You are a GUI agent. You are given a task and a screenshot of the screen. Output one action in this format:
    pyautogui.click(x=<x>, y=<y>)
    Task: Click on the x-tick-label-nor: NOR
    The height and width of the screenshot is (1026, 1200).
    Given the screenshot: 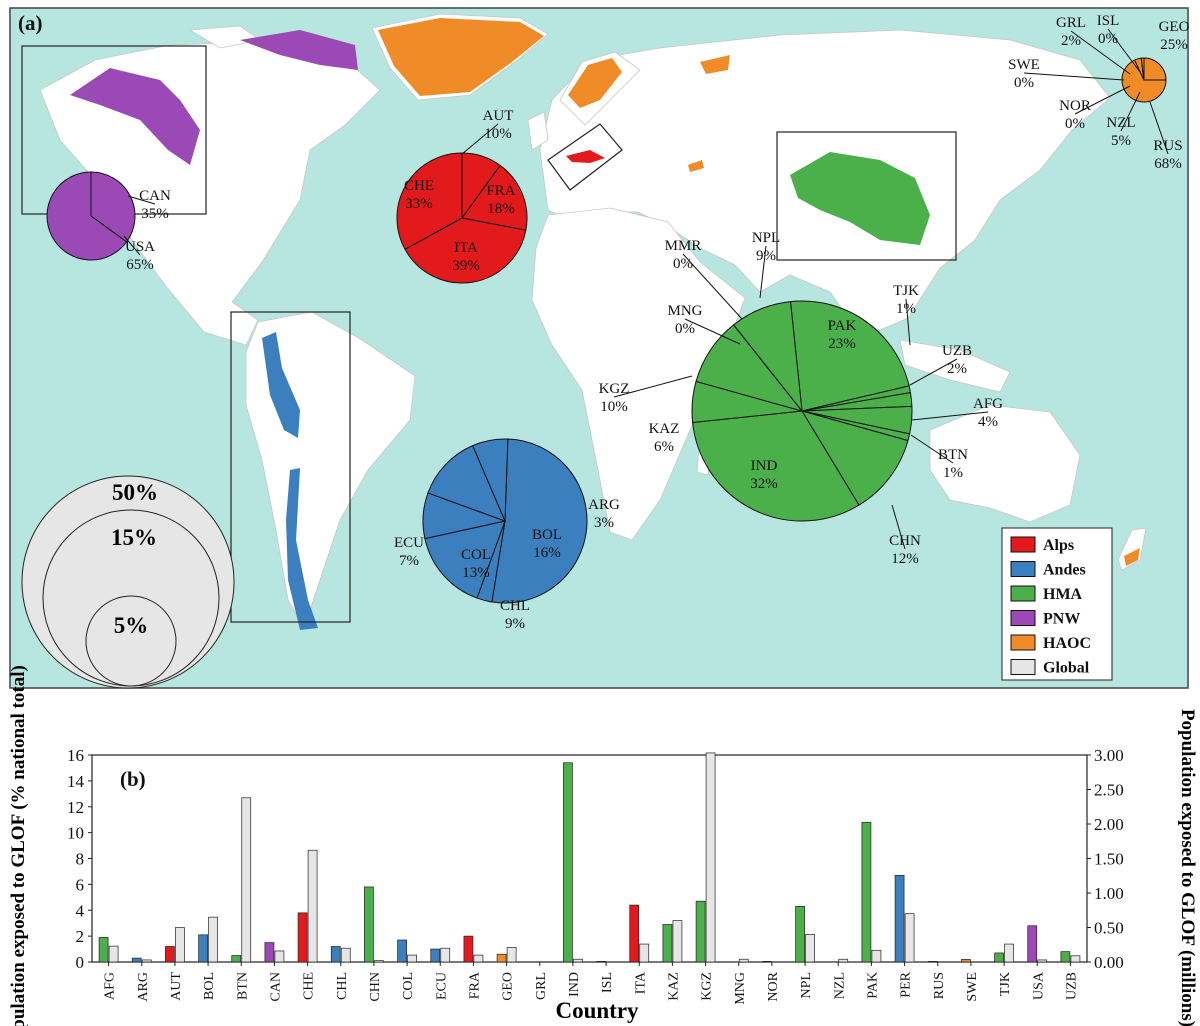 What is the action you would take?
    pyautogui.click(x=773, y=986)
    